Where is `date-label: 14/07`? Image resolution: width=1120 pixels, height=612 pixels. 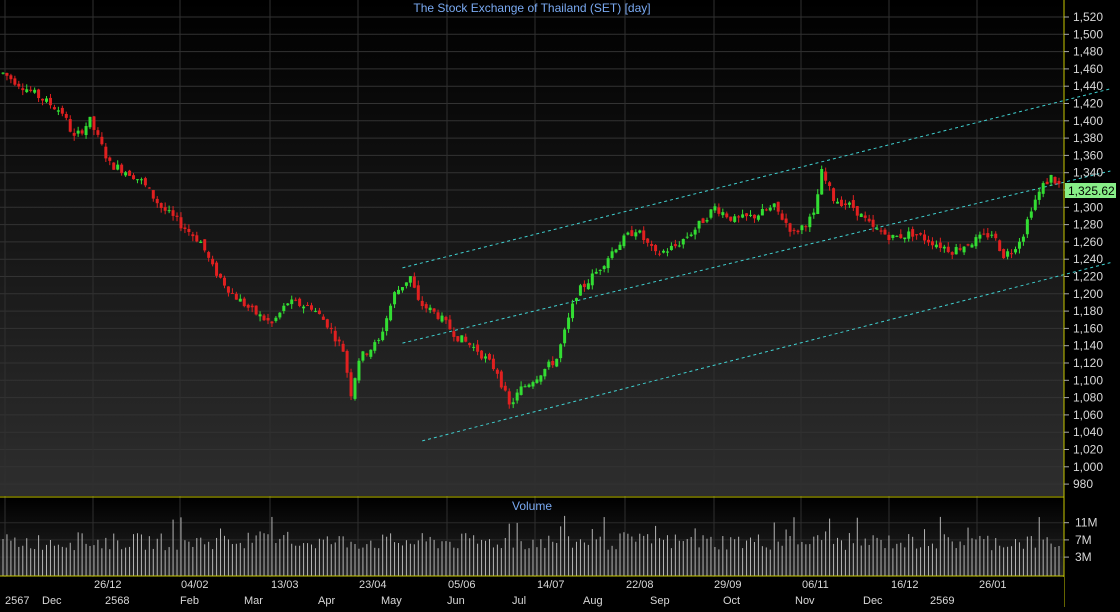 date-label: 14/07 is located at coordinates (551, 585).